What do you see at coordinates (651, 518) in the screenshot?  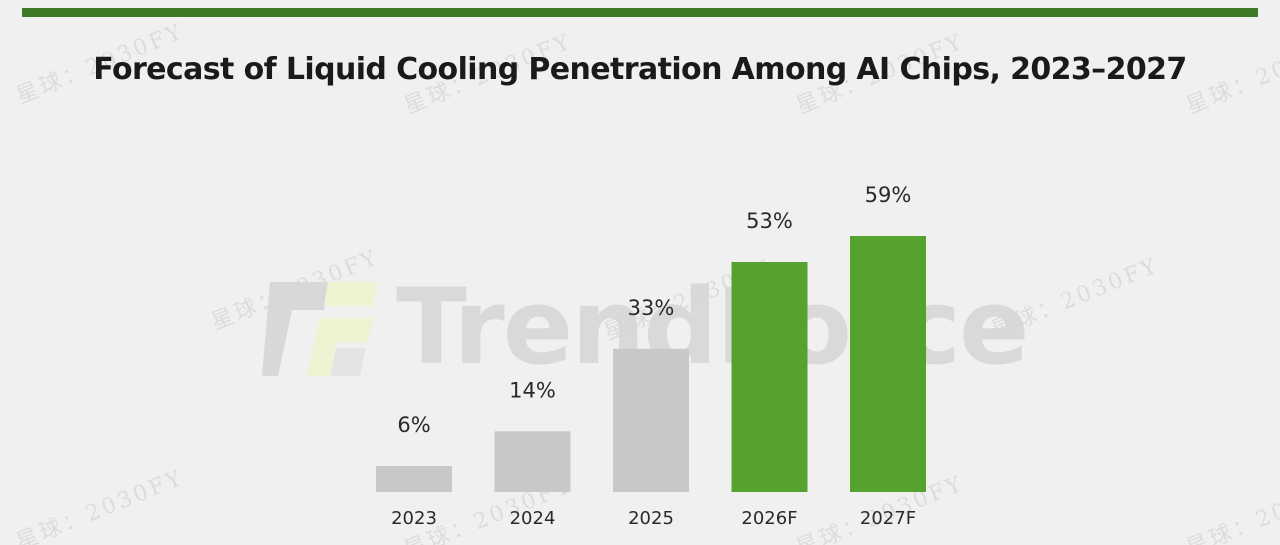 I see `x-tick-label-2025: 2025` at bounding box center [651, 518].